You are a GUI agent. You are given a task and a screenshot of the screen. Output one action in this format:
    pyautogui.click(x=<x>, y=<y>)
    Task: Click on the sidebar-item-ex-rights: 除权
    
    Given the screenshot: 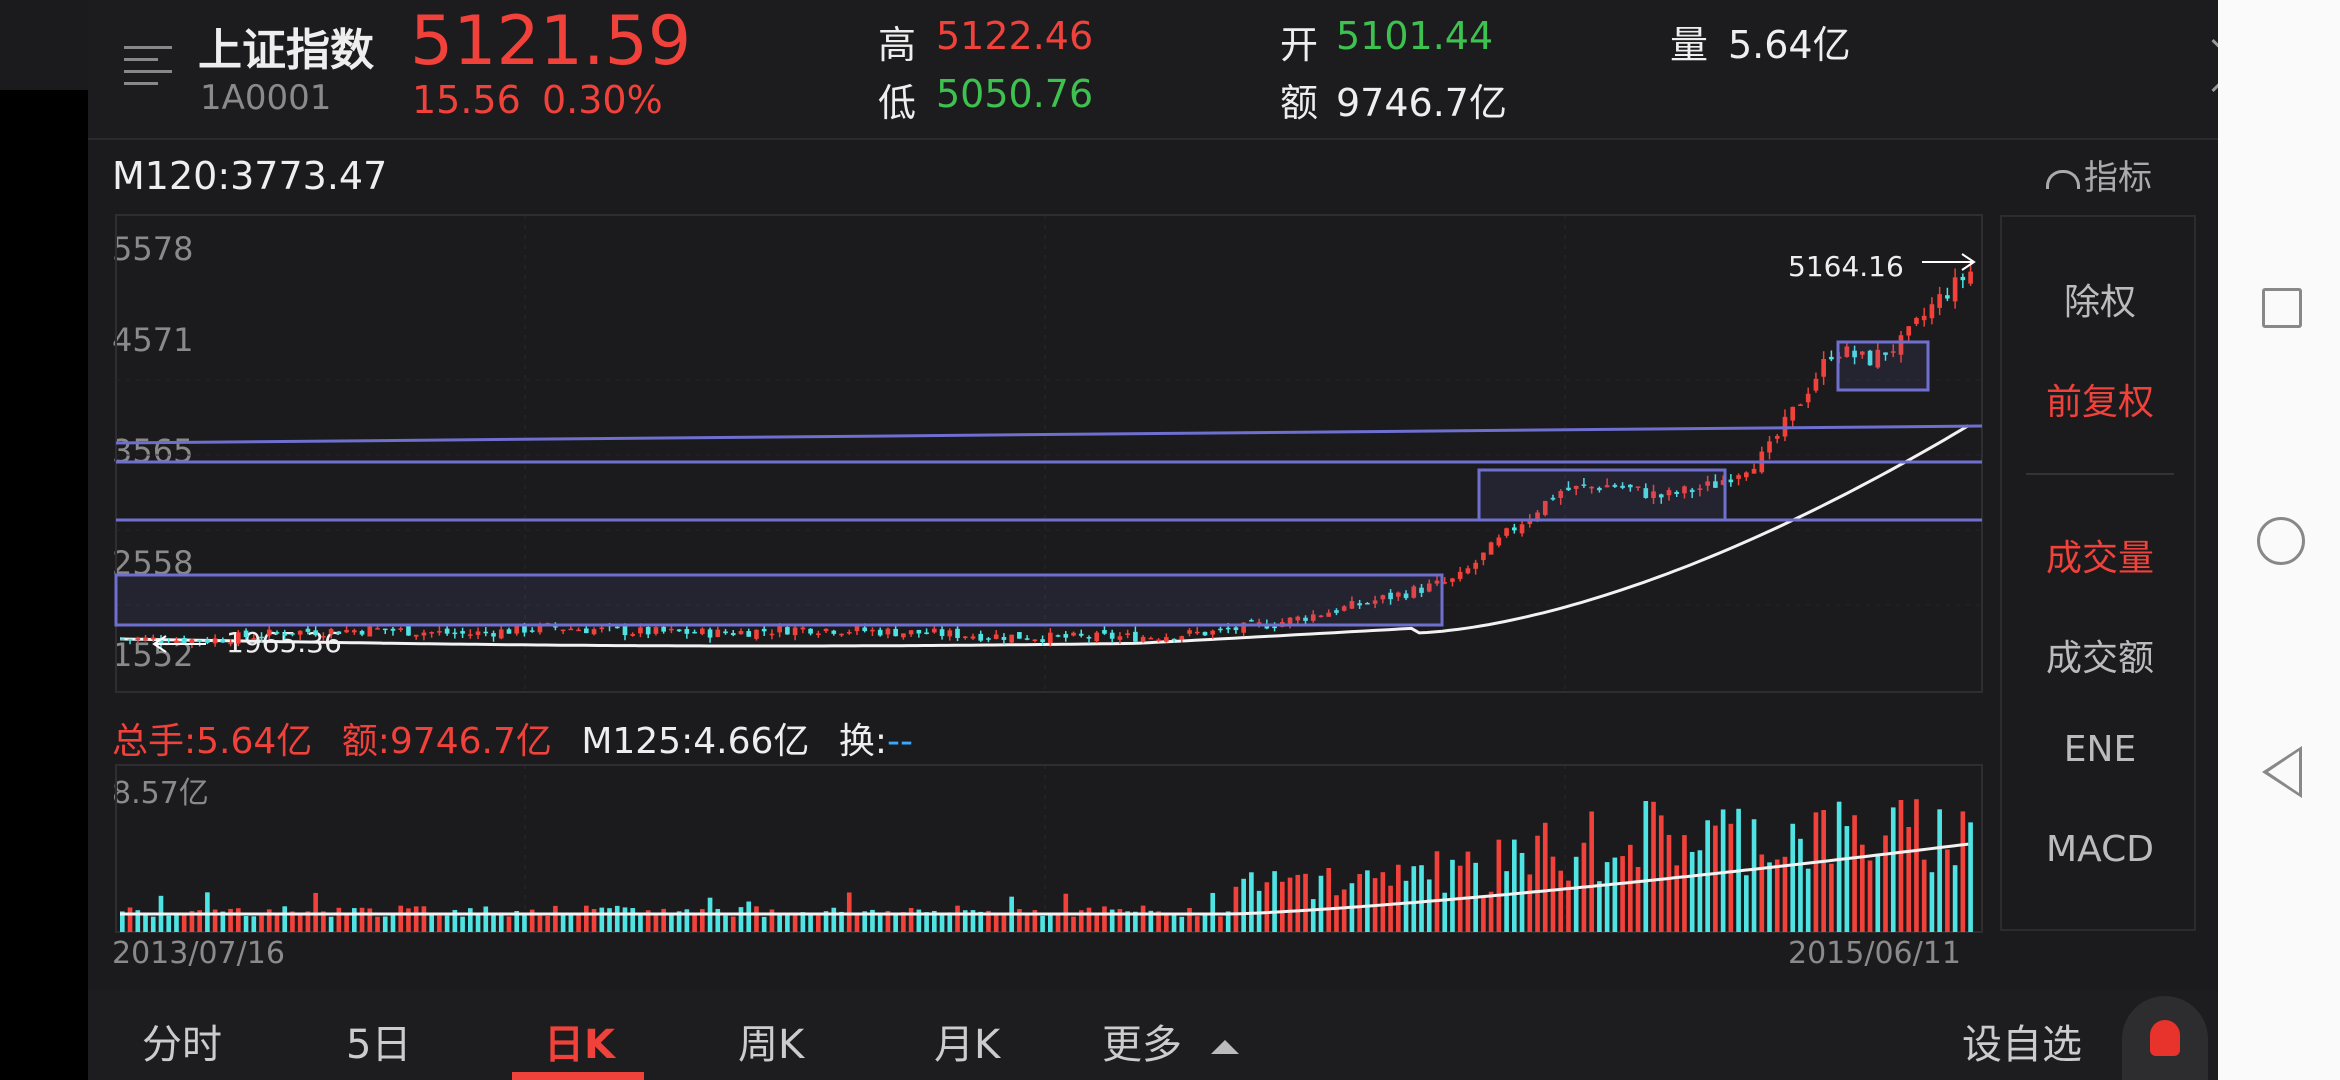 What is the action you would take?
    pyautogui.click(x=2099, y=302)
    